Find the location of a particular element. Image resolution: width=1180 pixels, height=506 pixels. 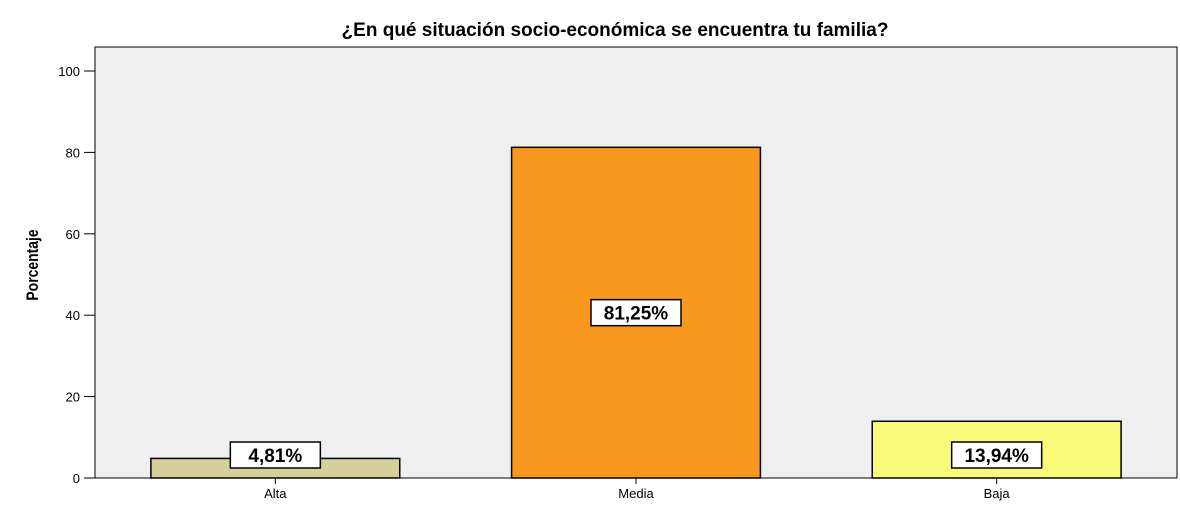

x-axis: Alta Media Baja is located at coordinates (637, 489).